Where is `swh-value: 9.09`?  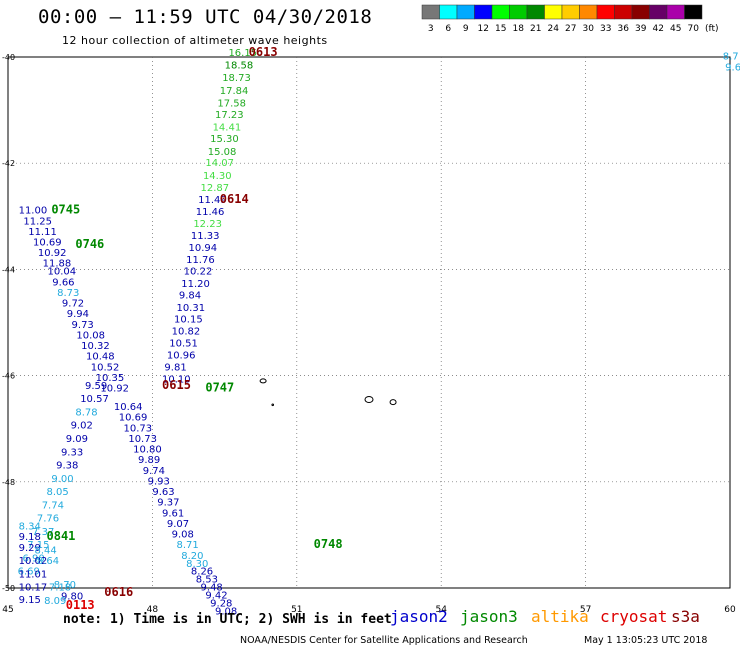
swh-value: 9.09 is located at coordinates (77, 439).